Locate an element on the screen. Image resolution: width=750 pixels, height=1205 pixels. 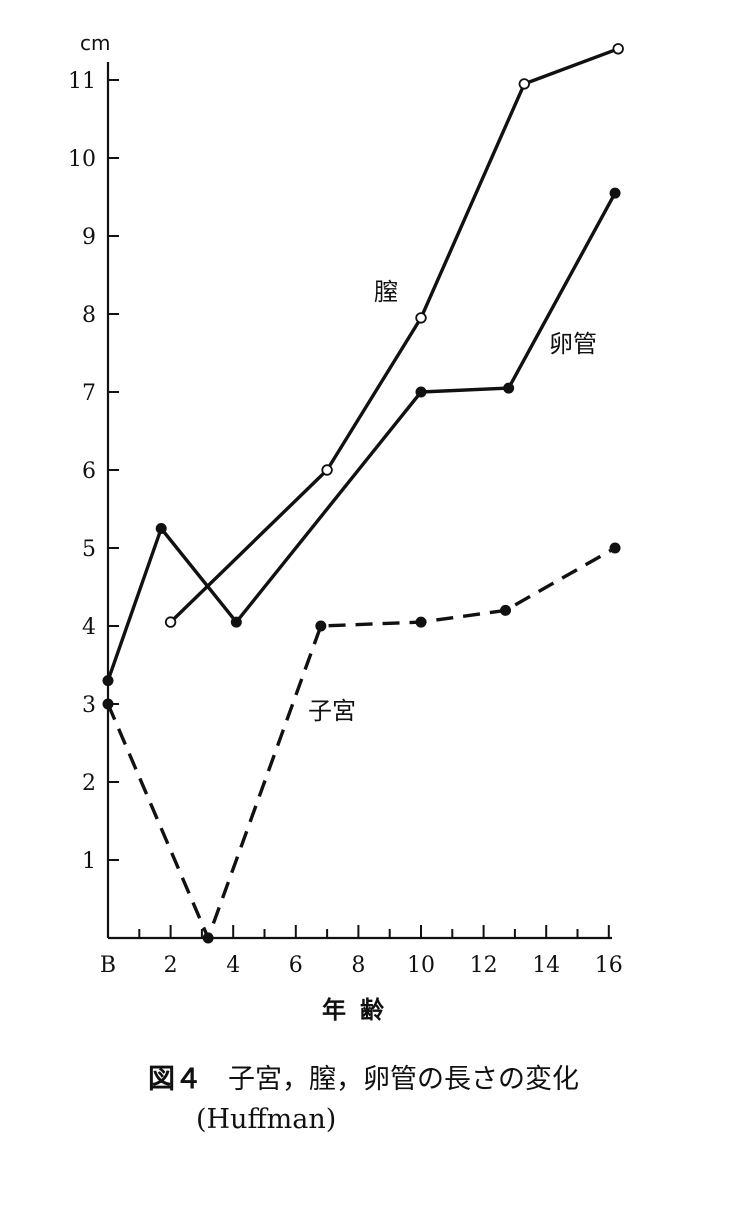
y-tick-label: 9 is located at coordinates (89, 237).